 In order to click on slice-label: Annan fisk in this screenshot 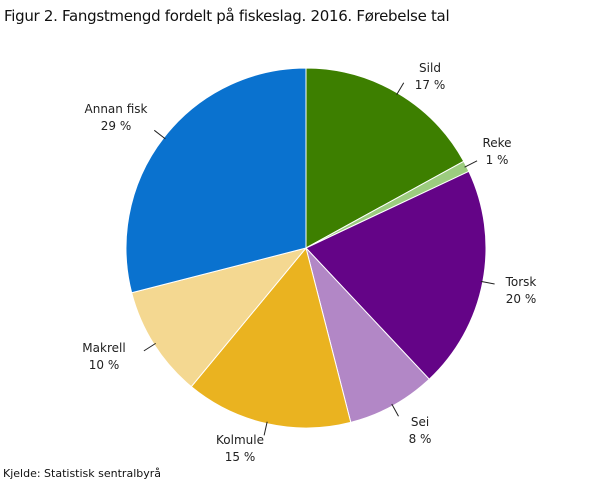, I will do `click(116, 109)`.